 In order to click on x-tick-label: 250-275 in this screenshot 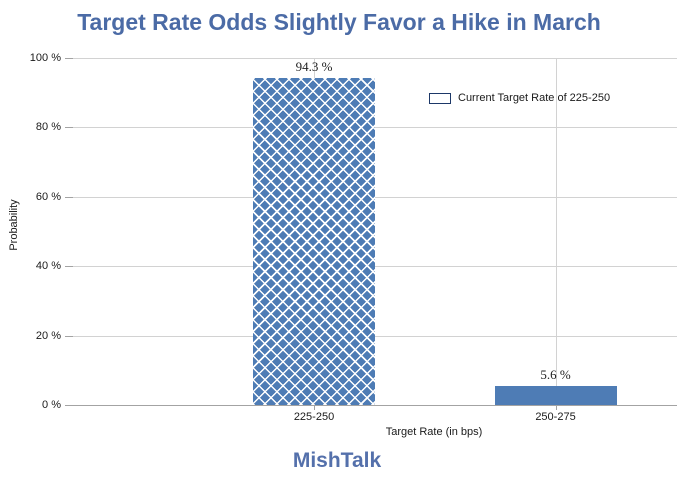, I will do `click(555, 417)`.